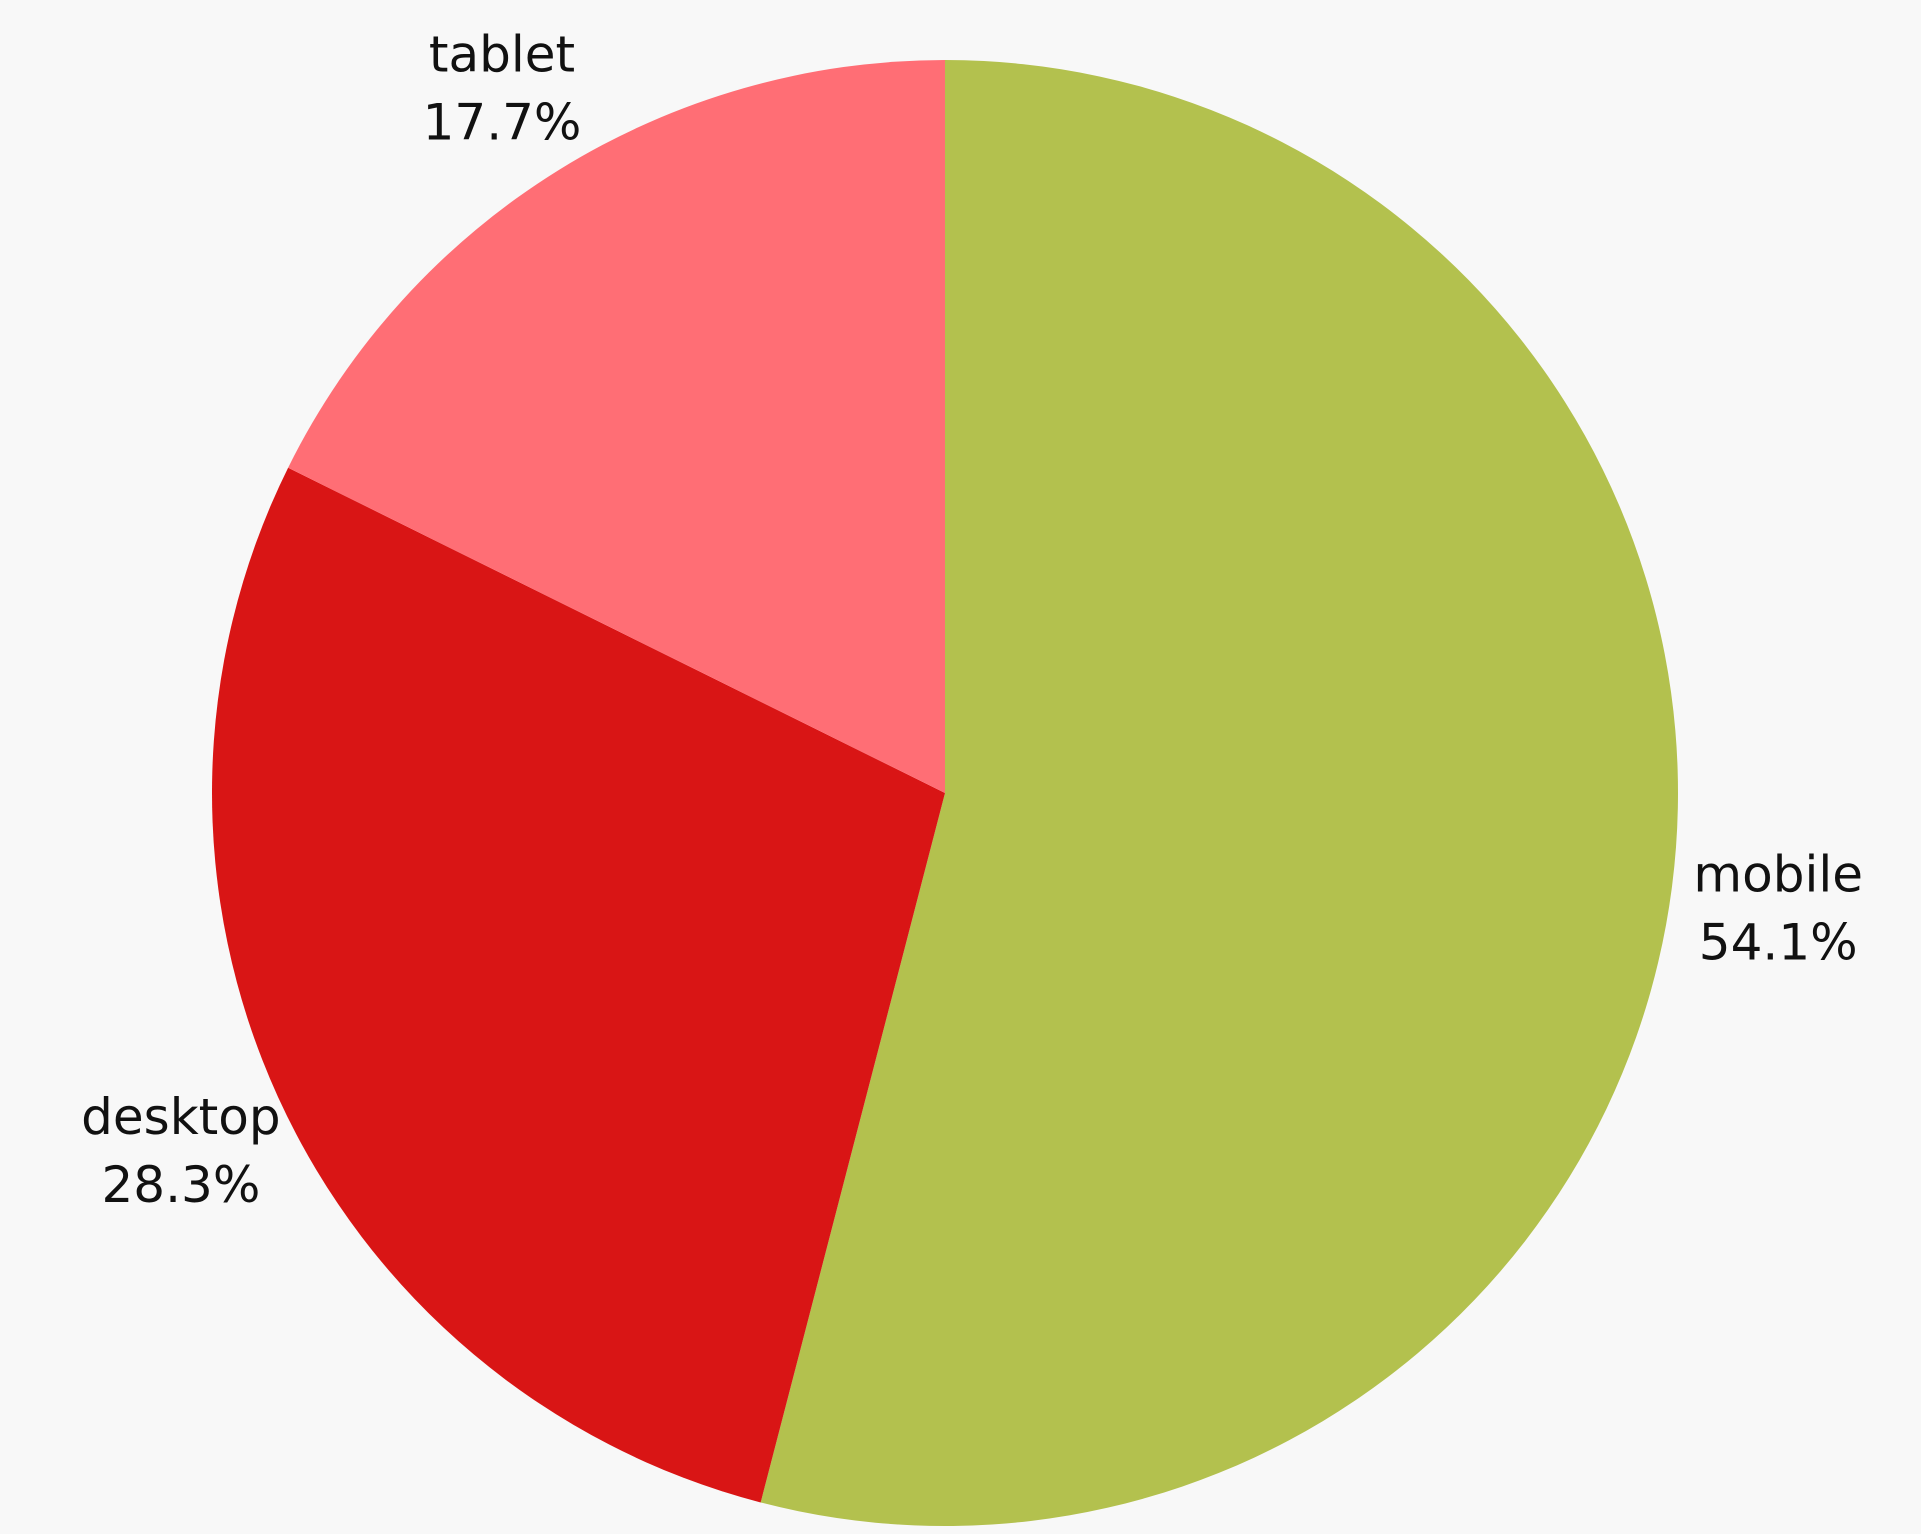 This screenshot has height=1534, width=1921. I want to click on slice-label-tablet: tablet, so click(502, 54).